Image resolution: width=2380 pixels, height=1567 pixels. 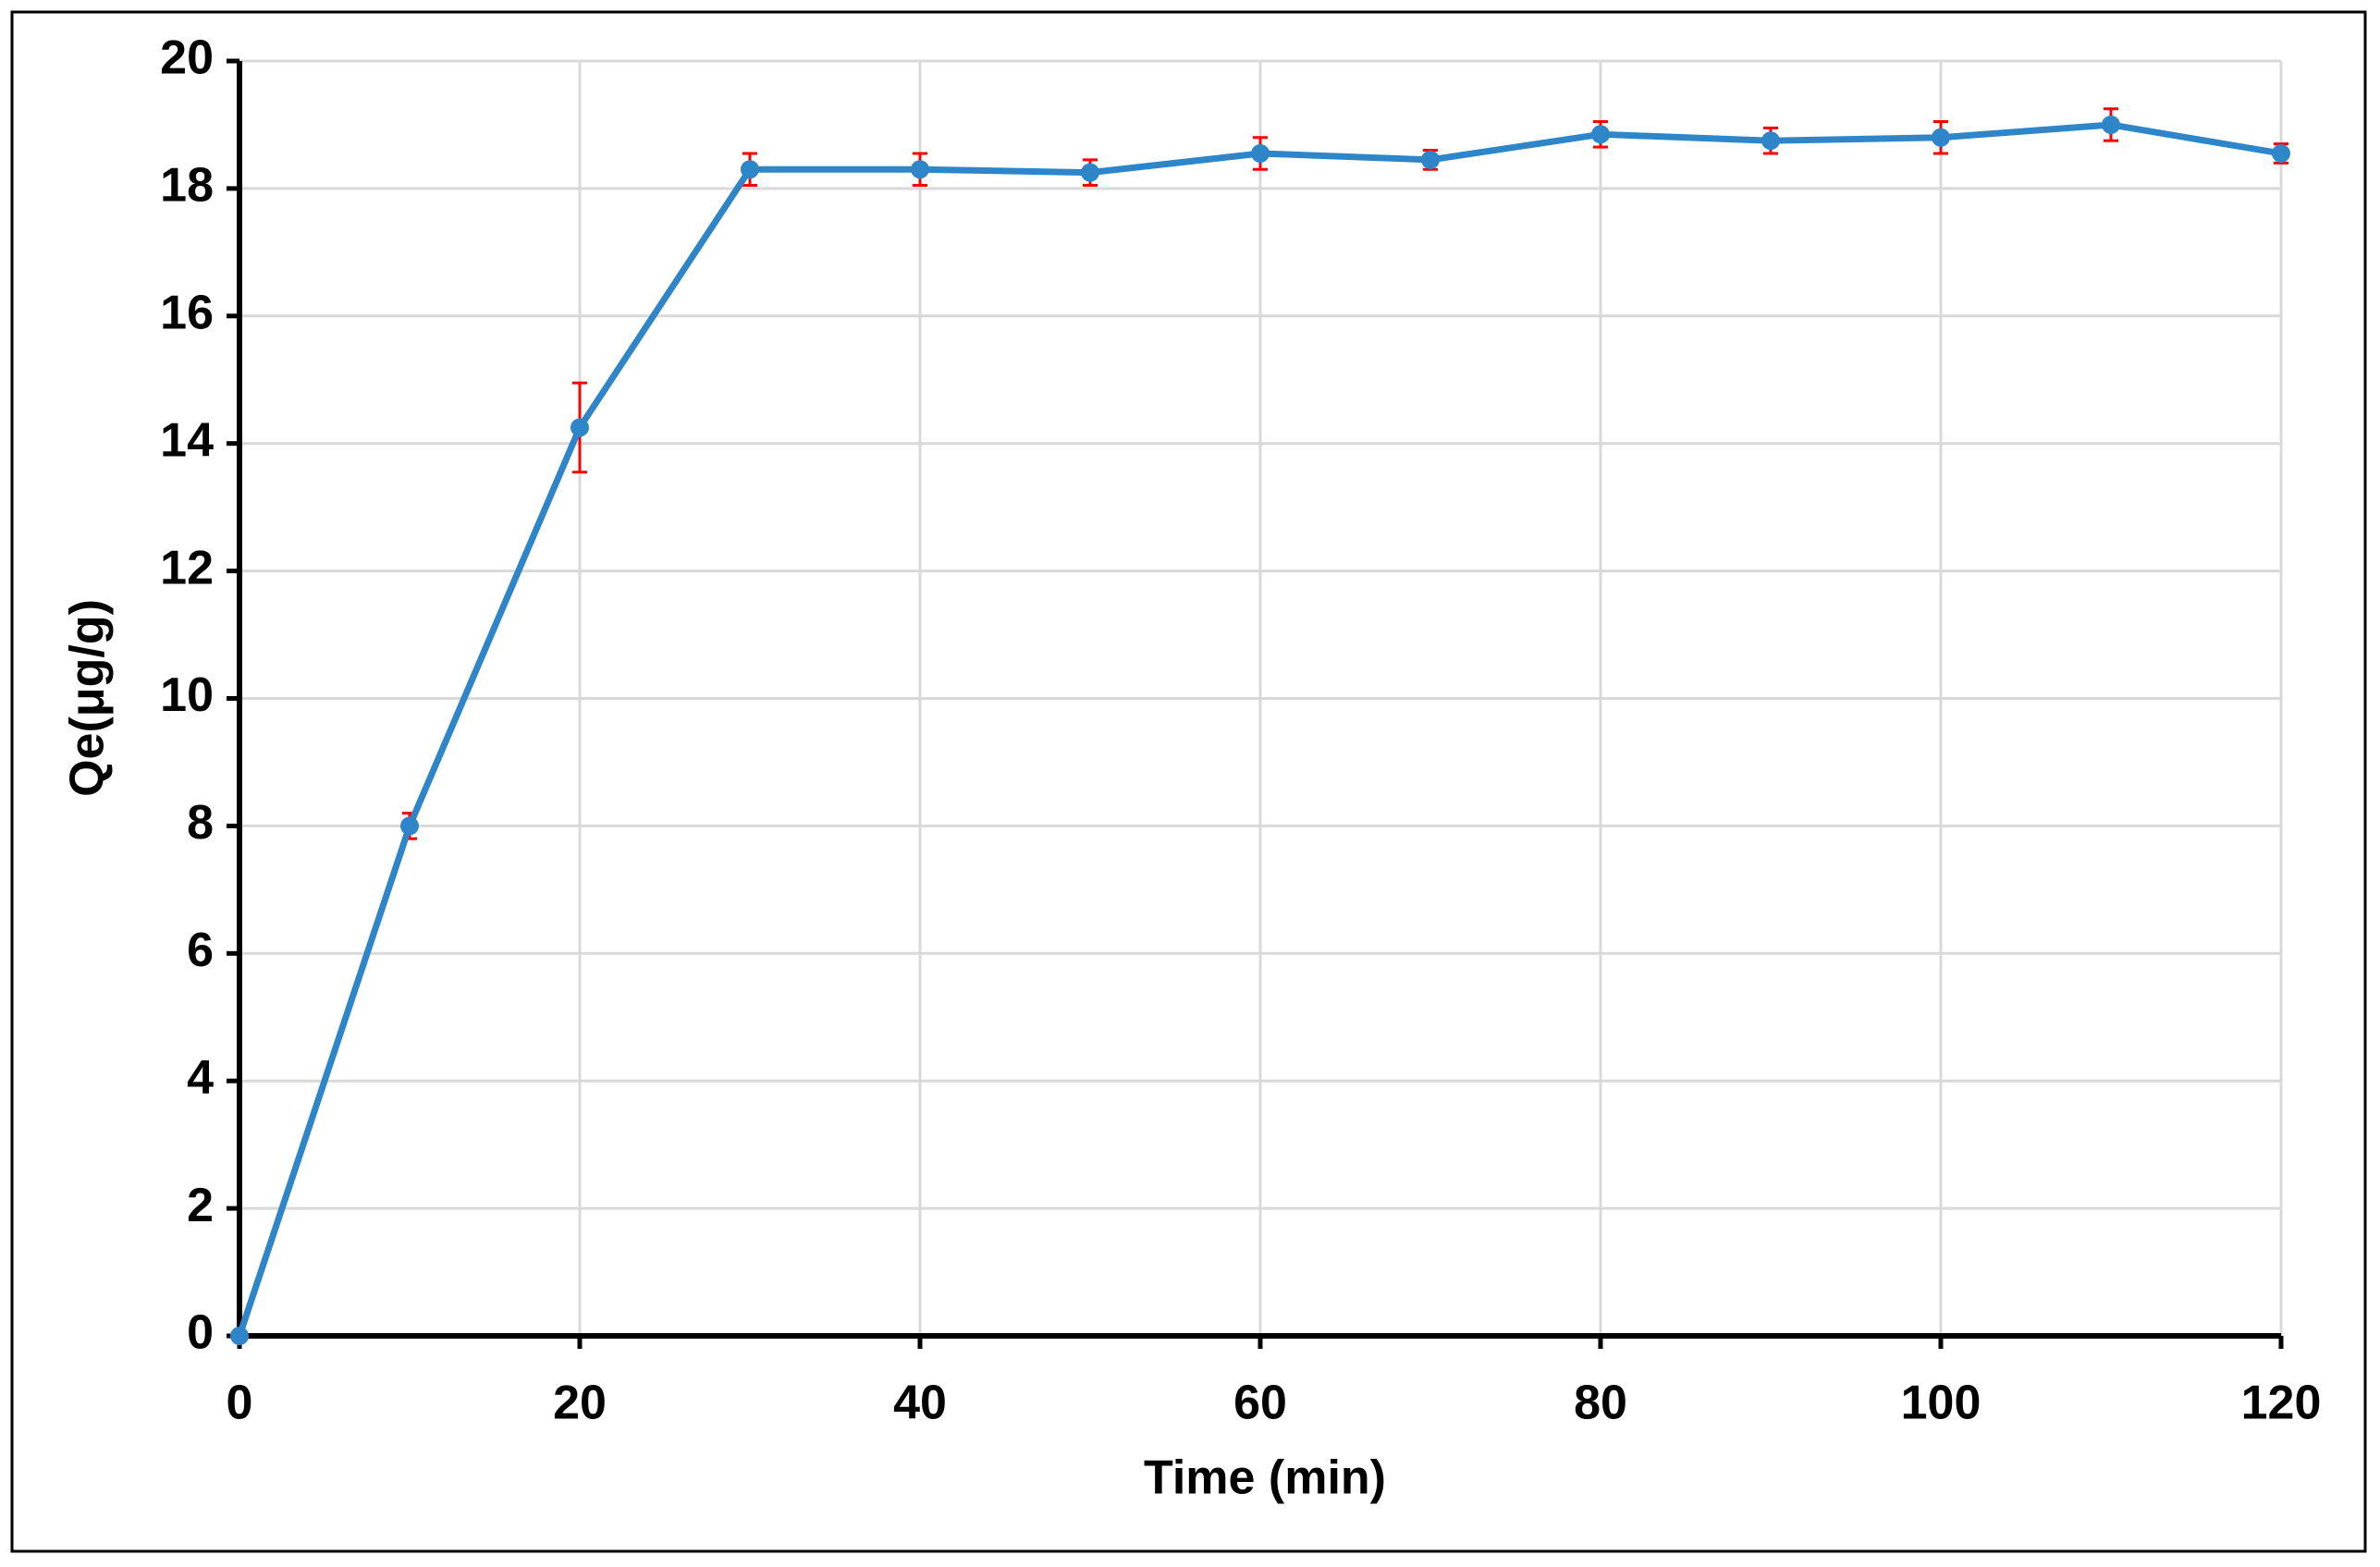 What do you see at coordinates (200, 1205) in the screenshot?
I see `y-tick-label: 2` at bounding box center [200, 1205].